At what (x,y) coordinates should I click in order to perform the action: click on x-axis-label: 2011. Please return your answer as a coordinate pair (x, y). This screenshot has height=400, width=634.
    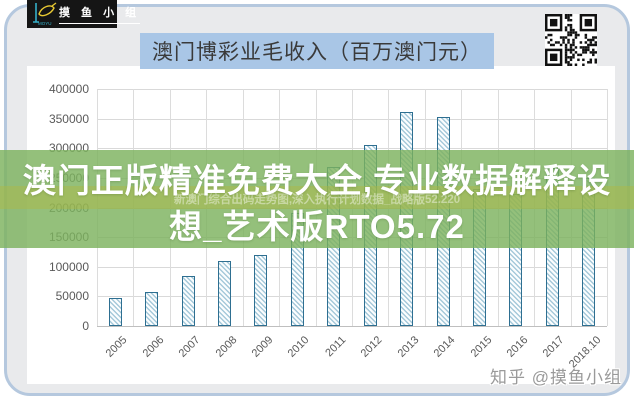
    Looking at the image, I should click on (336, 347).